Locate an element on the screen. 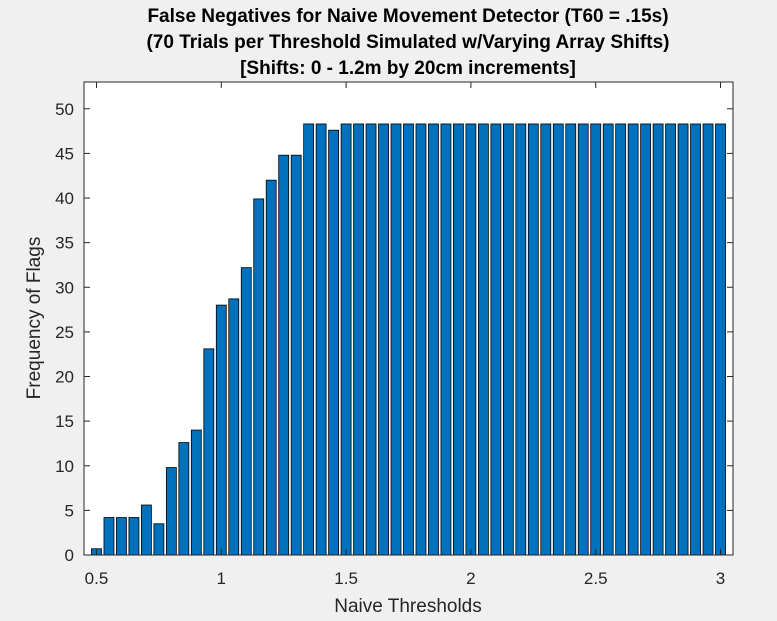 This screenshot has width=777, height=621. y-tick-label: 30 is located at coordinates (64, 287).